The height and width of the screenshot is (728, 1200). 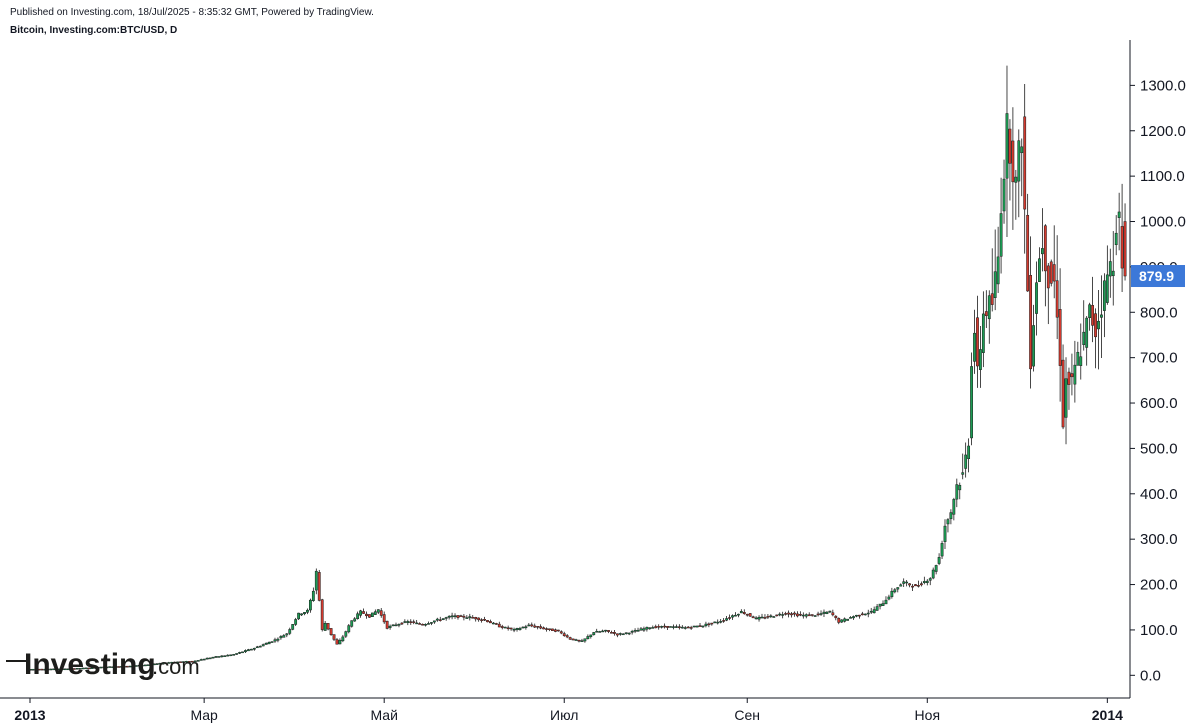 What do you see at coordinates (1159, 448) in the screenshot?
I see `y-tick-label: 500.0` at bounding box center [1159, 448].